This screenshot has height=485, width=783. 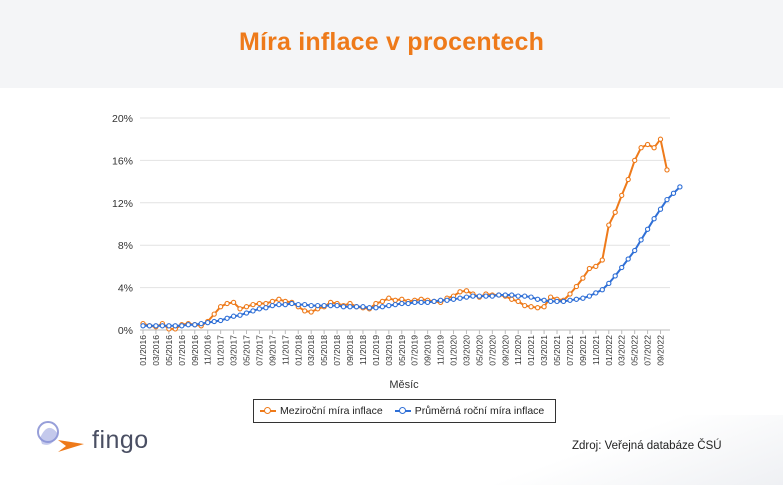 I want to click on x-tick-label: 09/2019, so click(x=428, y=350).